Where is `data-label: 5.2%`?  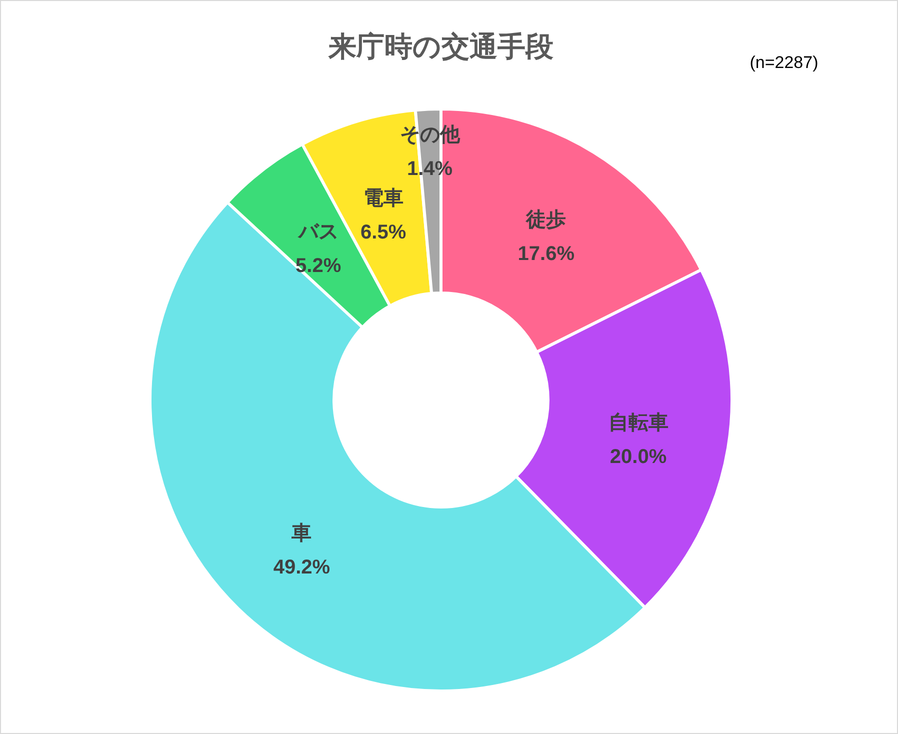 data-label: 5.2% is located at coordinates (319, 266).